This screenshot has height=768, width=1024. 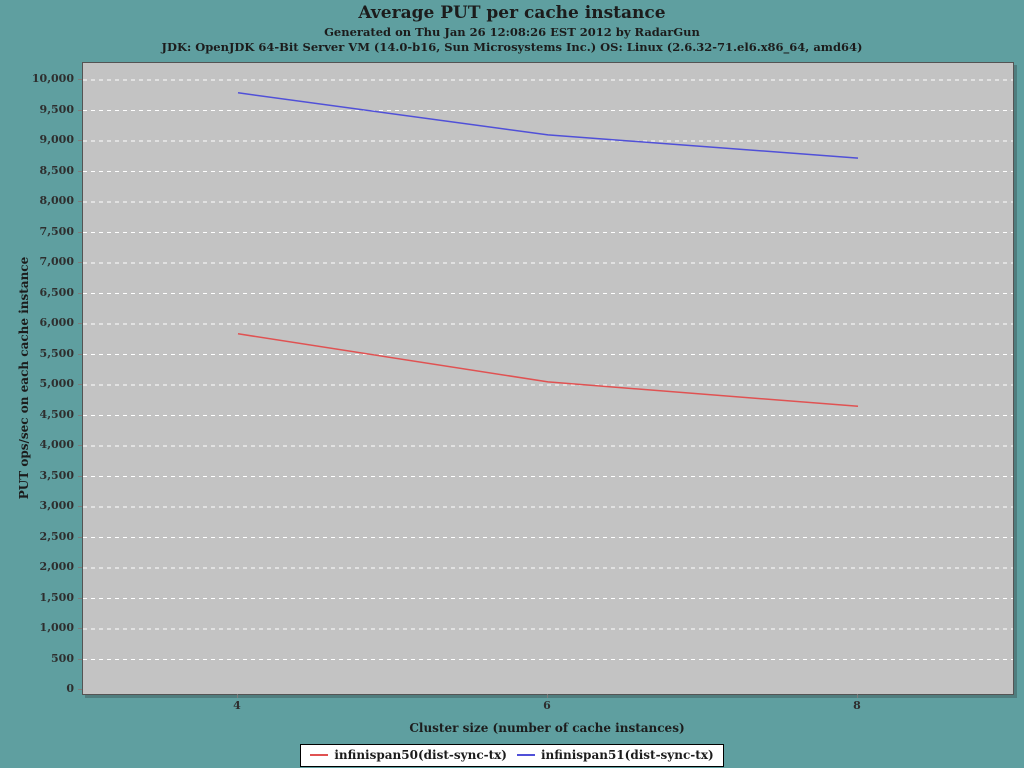 What do you see at coordinates (512, 13) in the screenshot?
I see `chart-title: Average PUT per cache instance` at bounding box center [512, 13].